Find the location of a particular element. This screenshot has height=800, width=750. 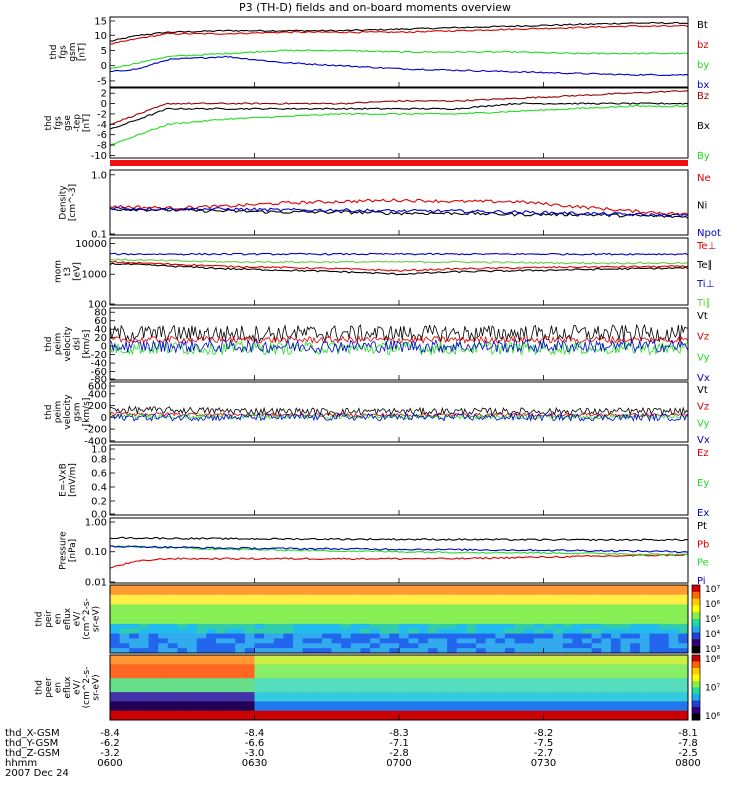

y-tick-label: -4 is located at coordinates (102, 125).